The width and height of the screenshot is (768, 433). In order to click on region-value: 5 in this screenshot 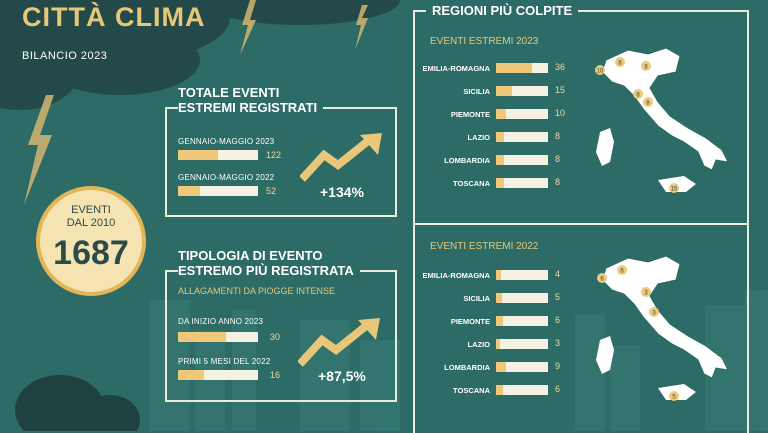, I will do `click(558, 297)`.